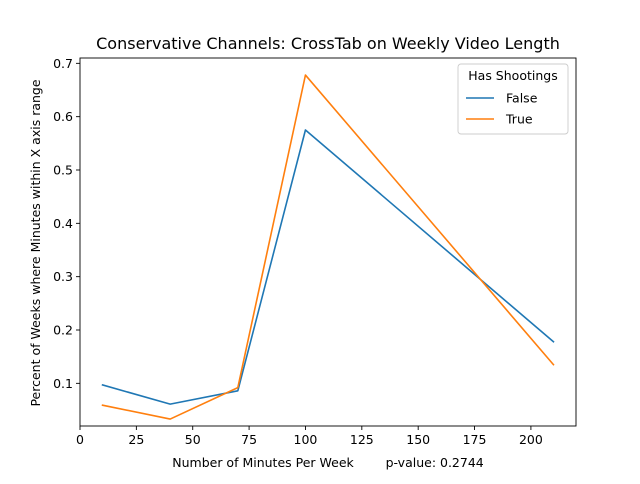 The width and height of the screenshot is (640, 484). I want to click on x-tick-label: 0, so click(80, 439).